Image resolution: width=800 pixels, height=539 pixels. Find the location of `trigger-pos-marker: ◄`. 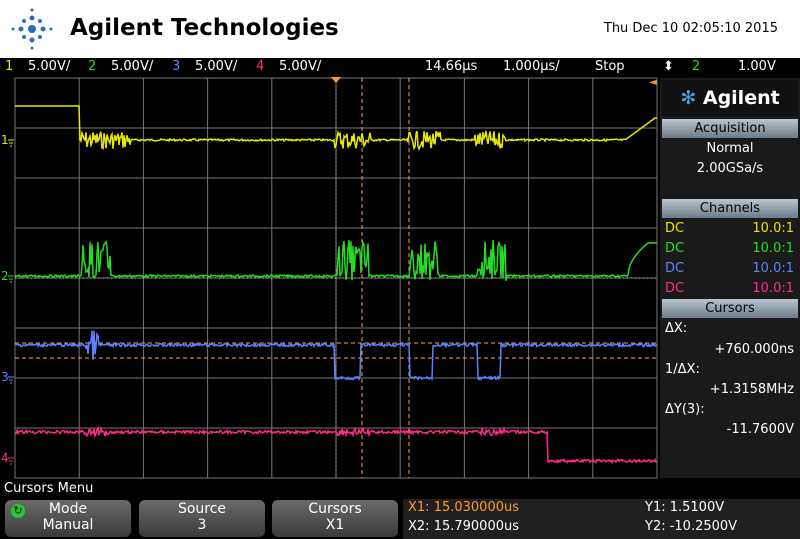

trigger-pos-marker: ◄ is located at coordinates (653, 82).